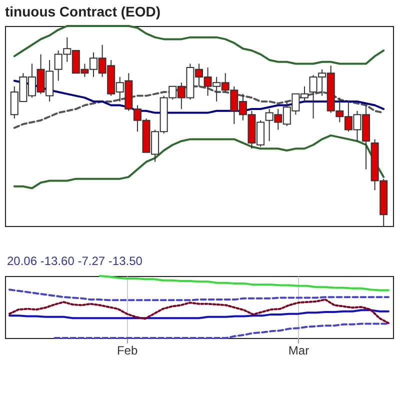 The width and height of the screenshot is (400, 400). Describe the element at coordinates (299, 351) in the screenshot. I see `x-tick-label: Mar` at that location.